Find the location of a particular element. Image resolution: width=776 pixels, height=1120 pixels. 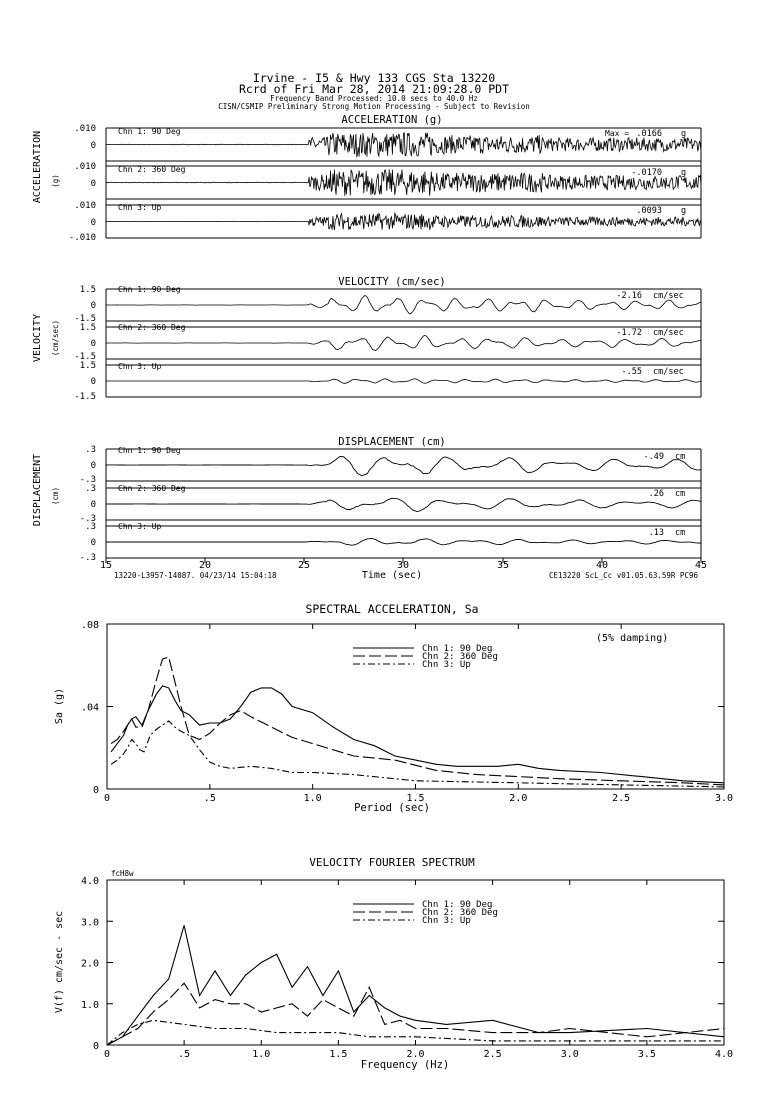

displacement-channel-3-peak: .13 is located at coordinates (656, 533).